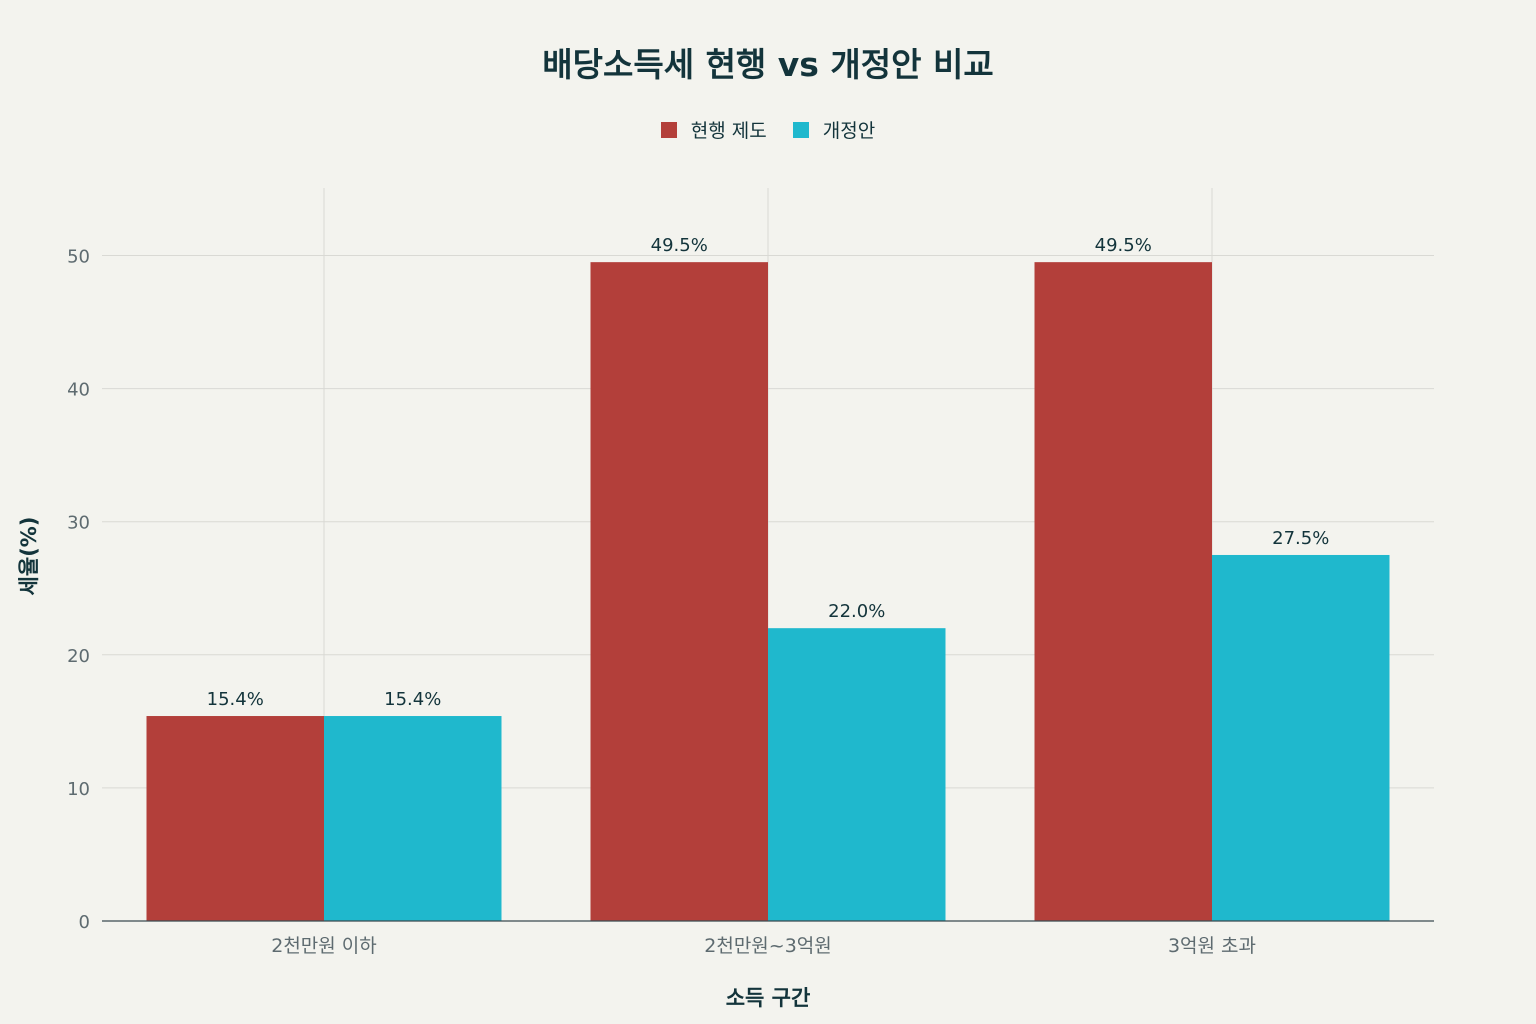  I want to click on legend-item-current: 현행 제도, so click(713, 129).